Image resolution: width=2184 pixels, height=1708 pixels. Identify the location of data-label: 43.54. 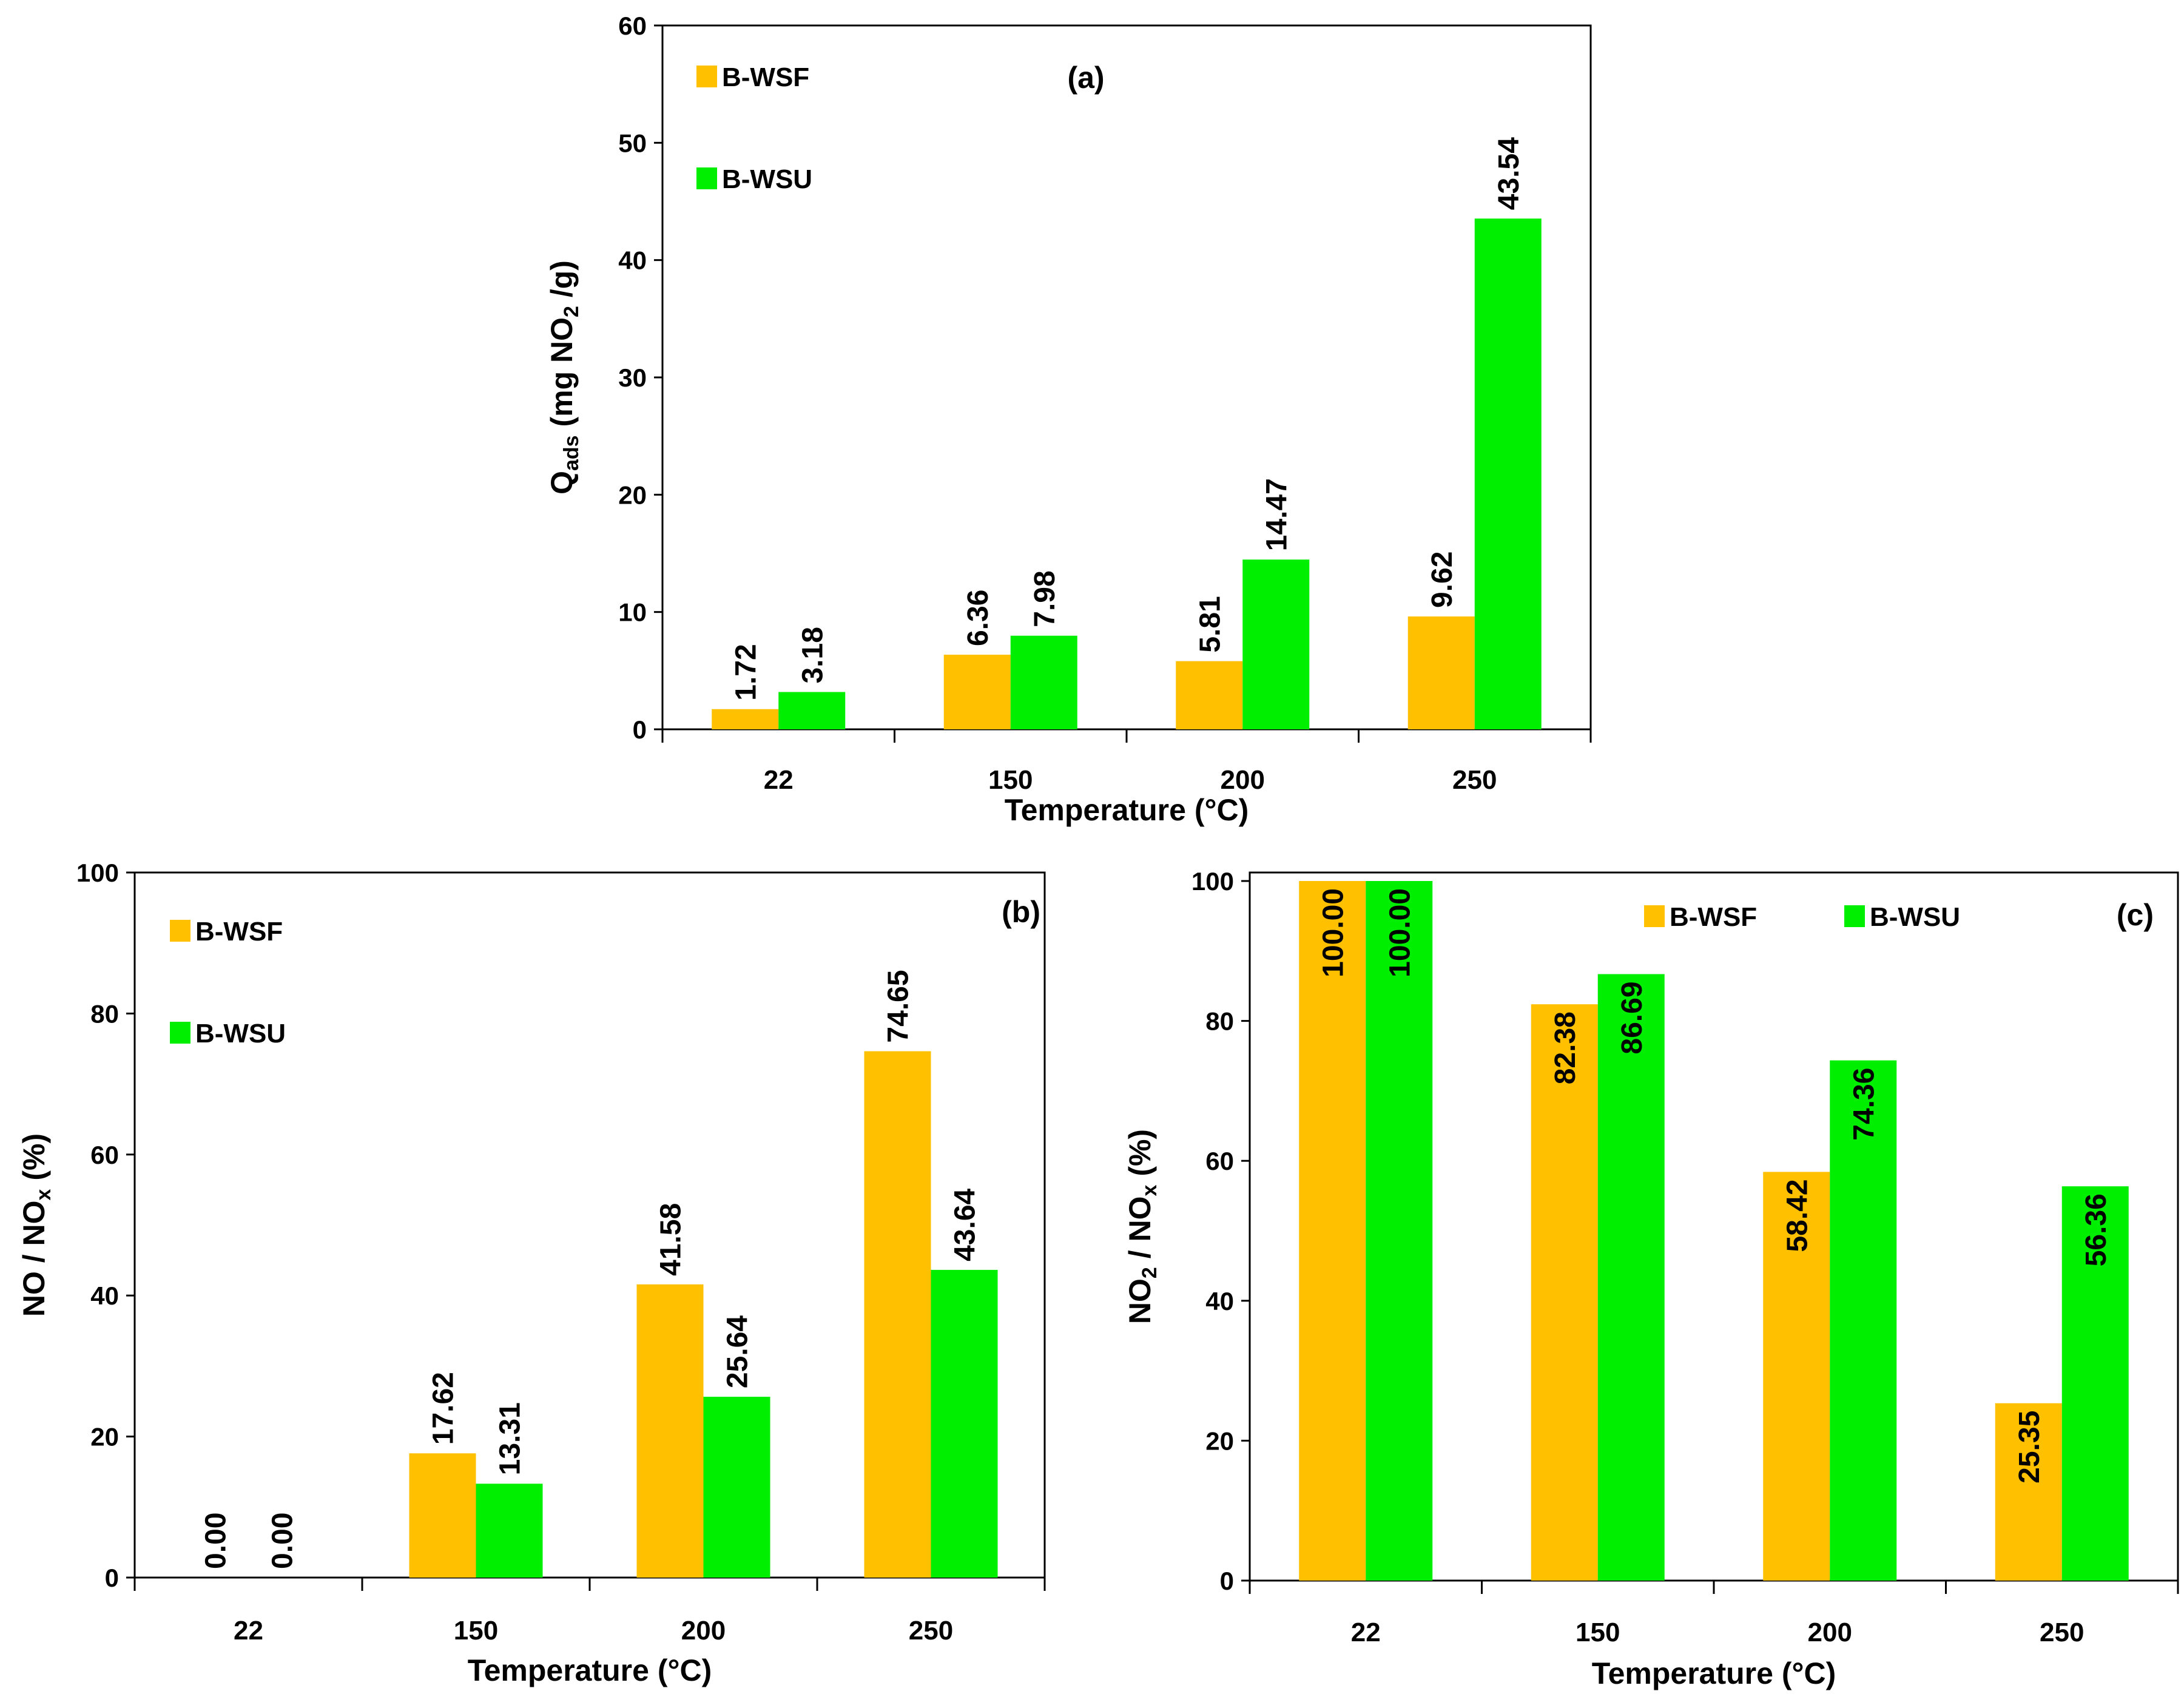
(1509, 174).